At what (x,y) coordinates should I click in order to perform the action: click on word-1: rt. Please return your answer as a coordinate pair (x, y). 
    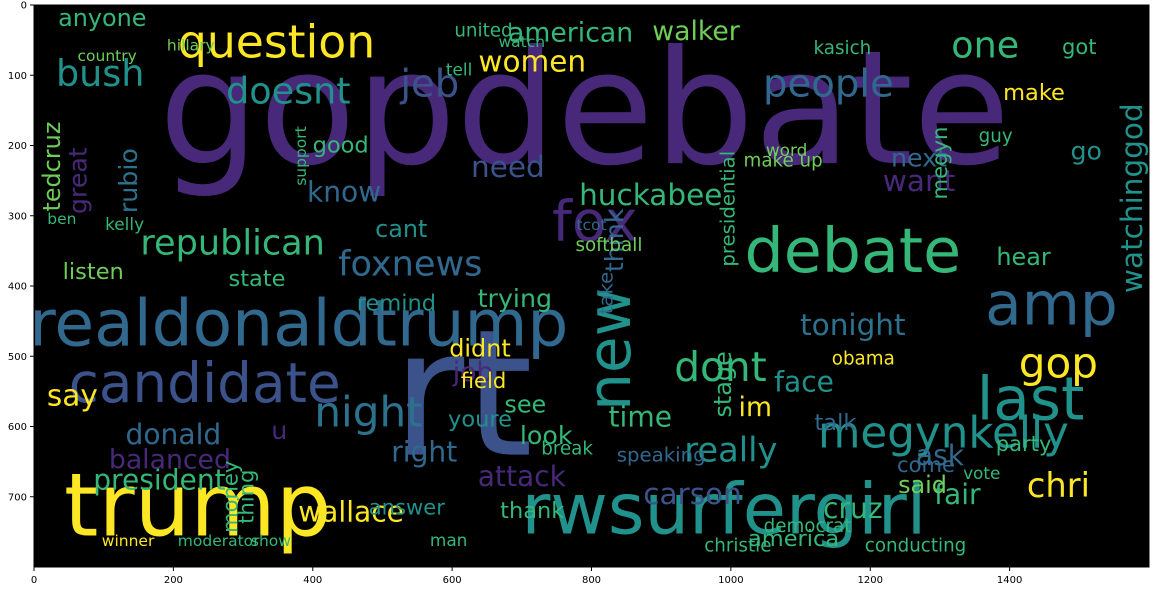
    Looking at the image, I should click on (462, 395).